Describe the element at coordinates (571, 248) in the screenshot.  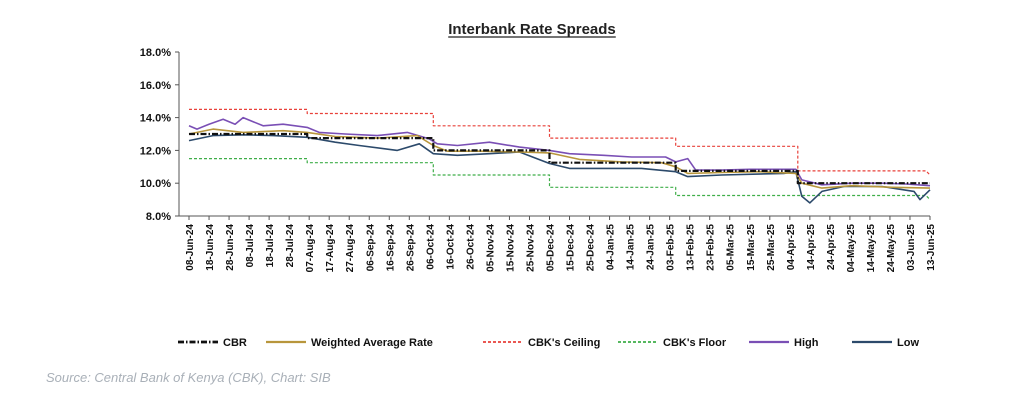
I see `x-tick-label: 15-Dec-24` at that location.